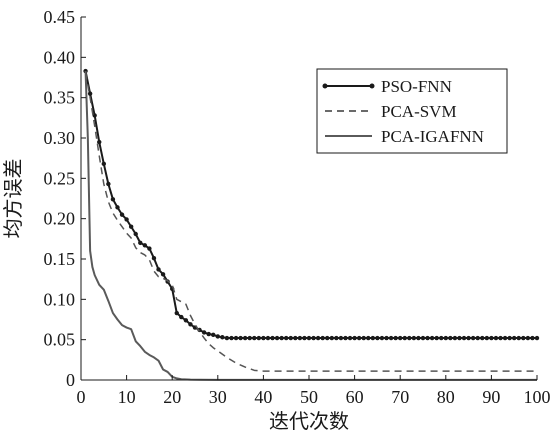 The image size is (557, 440). Describe the element at coordinates (537, 397) in the screenshot. I see `x-tick-label: 100` at that location.